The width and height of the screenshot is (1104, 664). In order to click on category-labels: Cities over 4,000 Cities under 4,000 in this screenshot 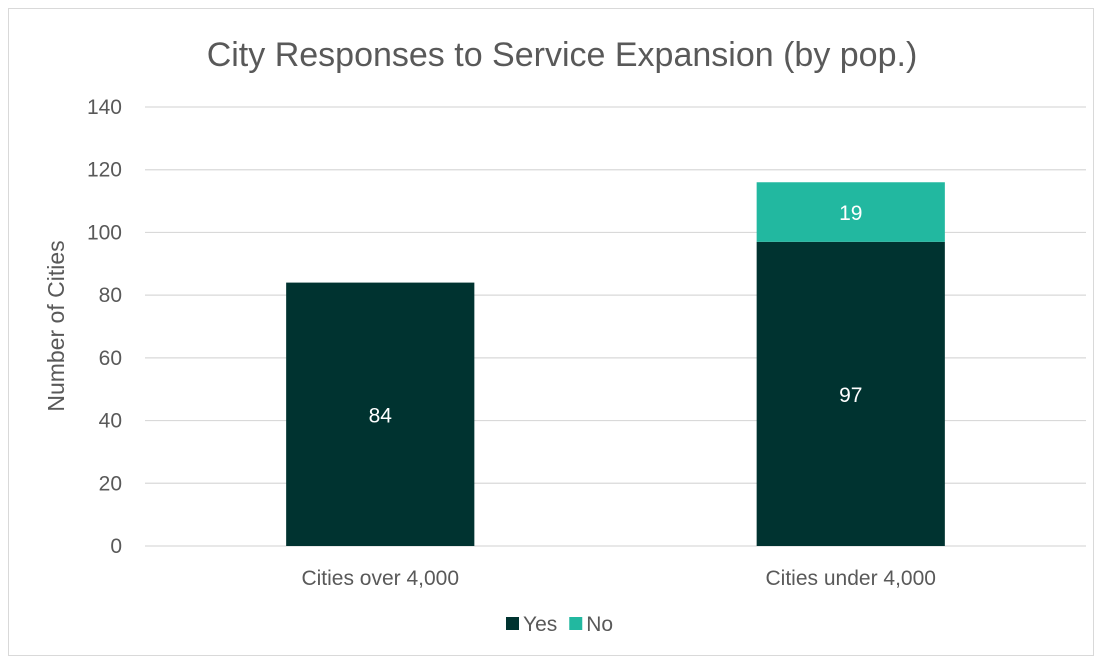, I will do `click(618, 578)`.